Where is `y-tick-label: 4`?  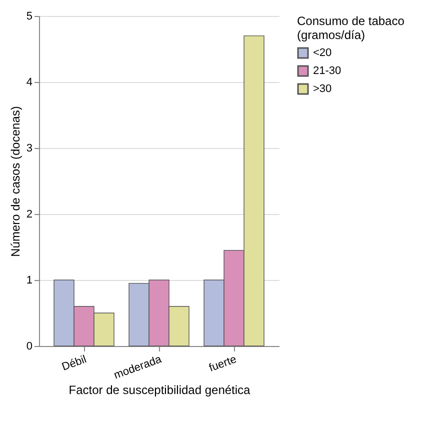 y-tick-label: 4 is located at coordinates (29, 82).